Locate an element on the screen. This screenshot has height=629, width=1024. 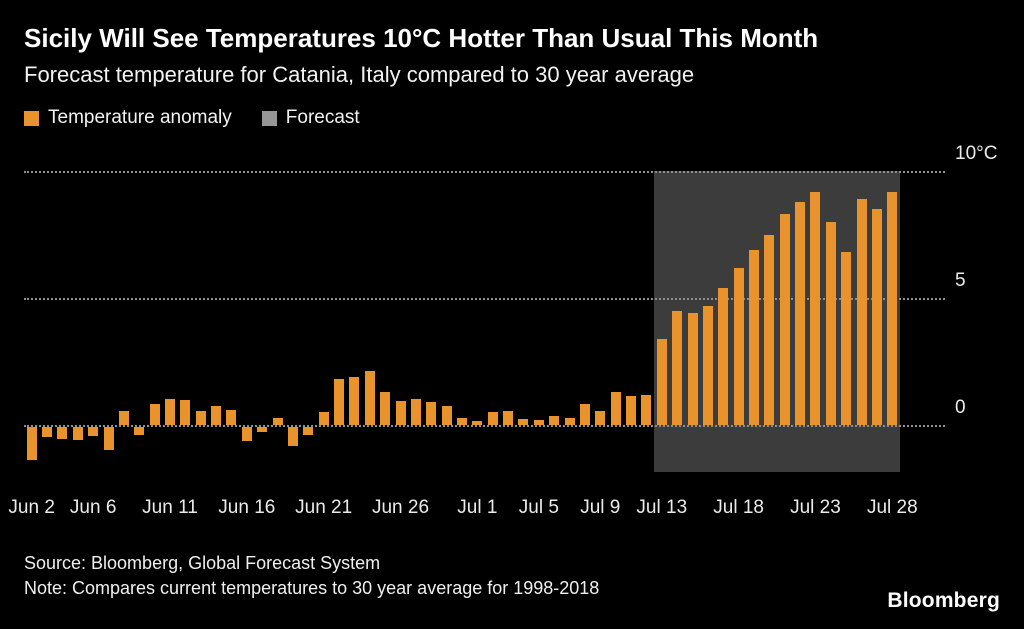
legend-item-temperature-anomaly: Temperature anomaly is located at coordinates (128, 118).